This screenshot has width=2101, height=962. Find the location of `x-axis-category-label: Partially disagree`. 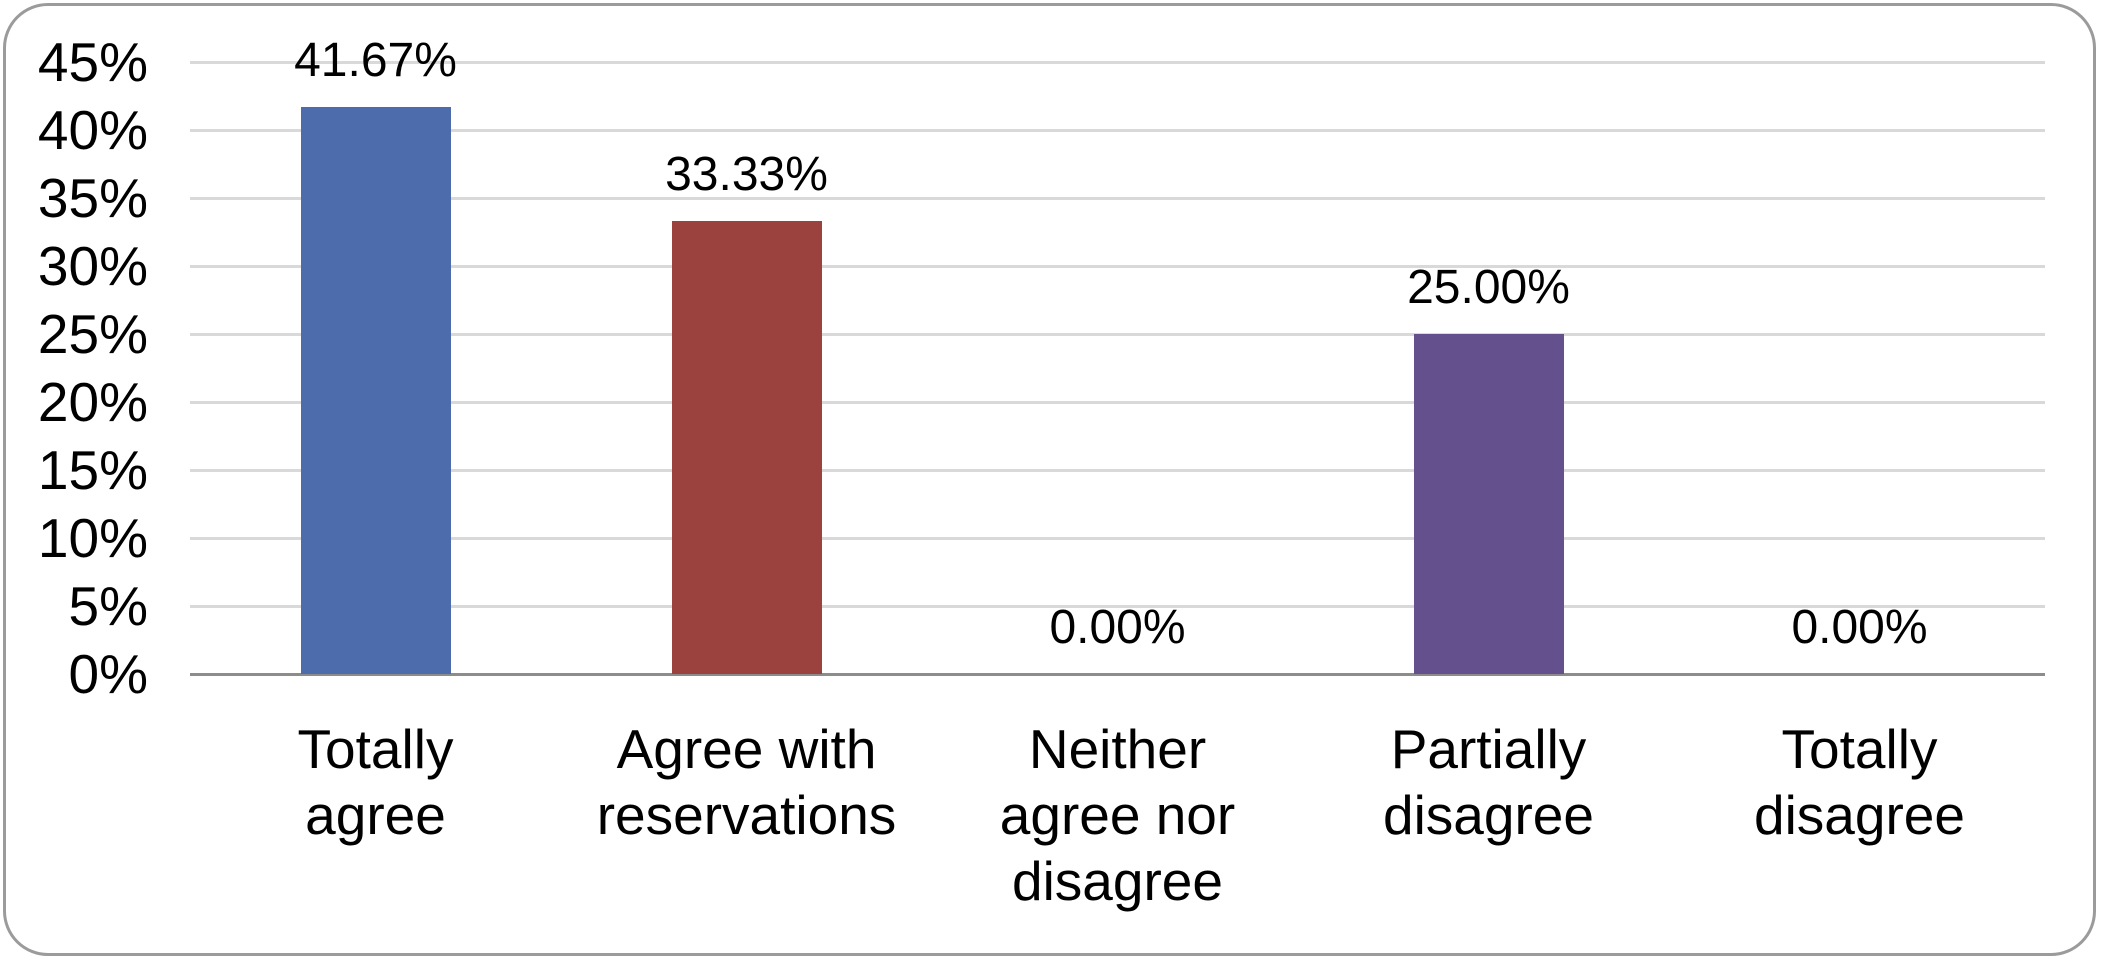

x-axis-category-label: Partially disagree is located at coordinates (1488, 782).